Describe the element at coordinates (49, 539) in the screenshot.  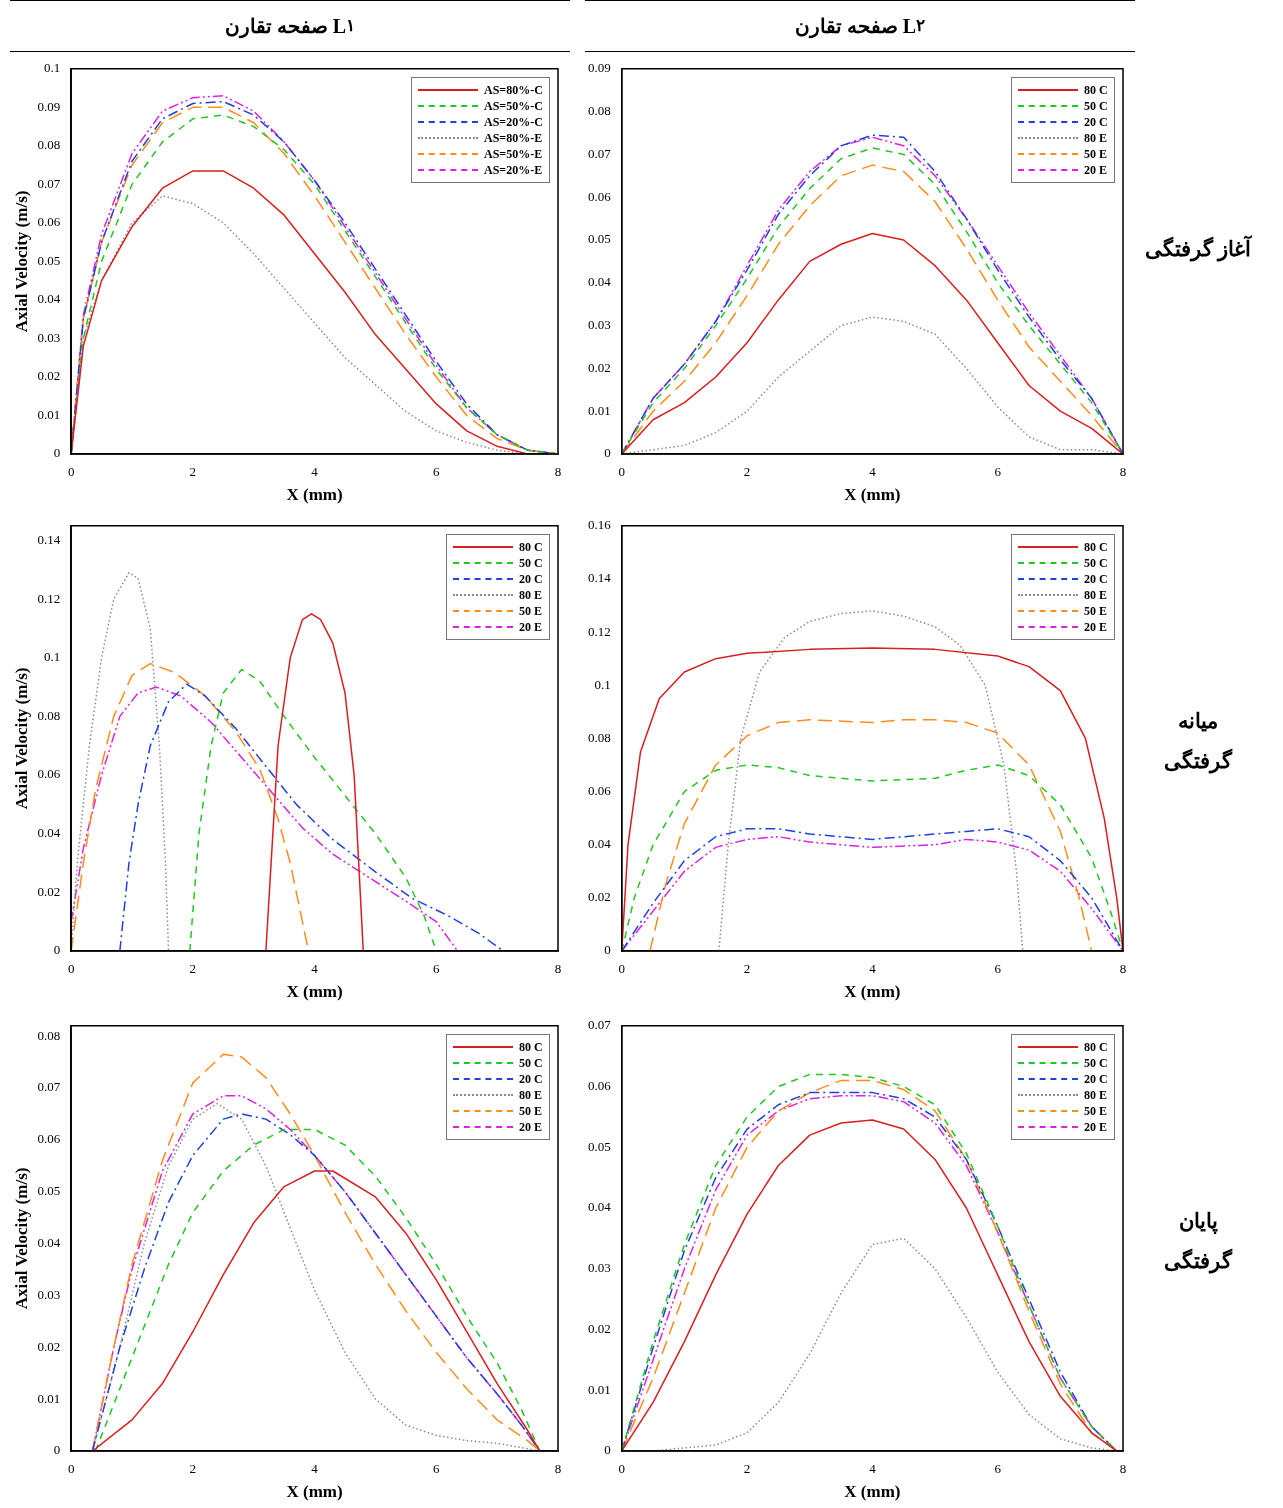
I see `y-tick-label: 0.14` at that location.